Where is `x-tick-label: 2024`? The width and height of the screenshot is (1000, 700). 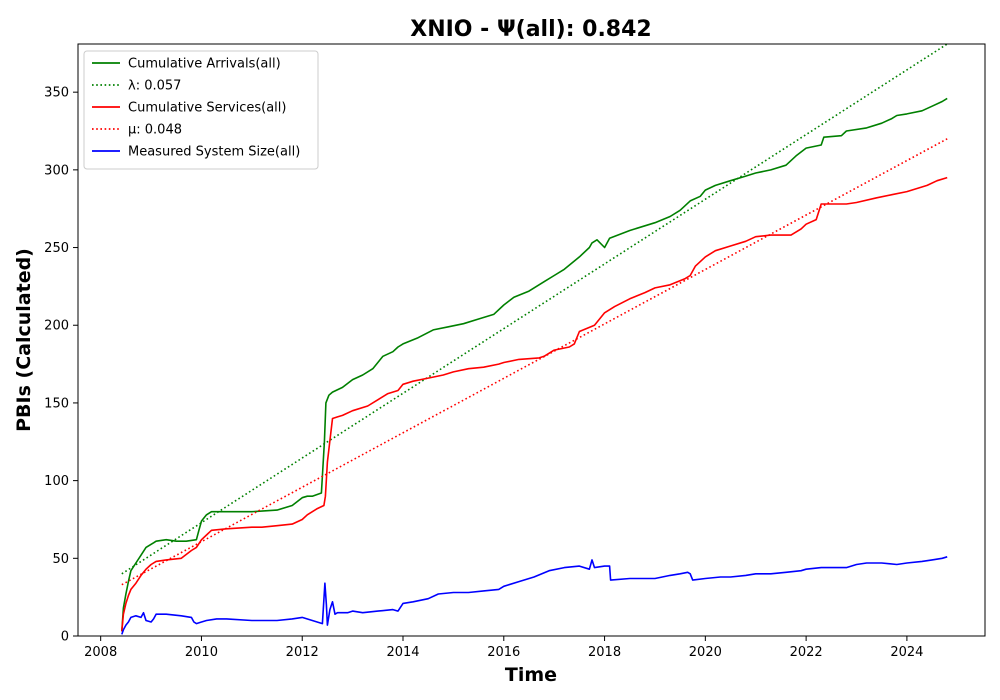
x-tick-label: 2024 is located at coordinates (906, 652).